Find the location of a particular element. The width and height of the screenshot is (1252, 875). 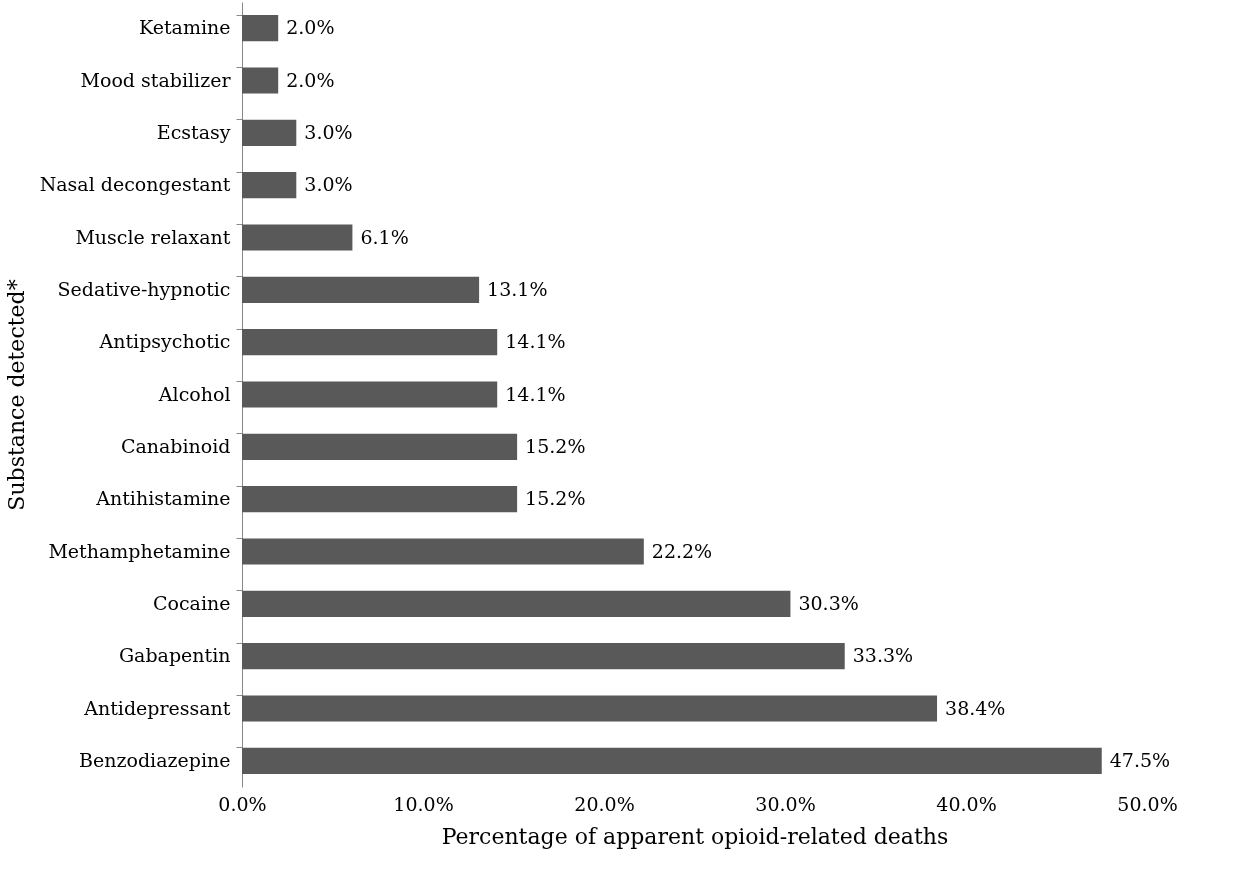

y-tick-label: Muscle relaxant is located at coordinates (153, 236).